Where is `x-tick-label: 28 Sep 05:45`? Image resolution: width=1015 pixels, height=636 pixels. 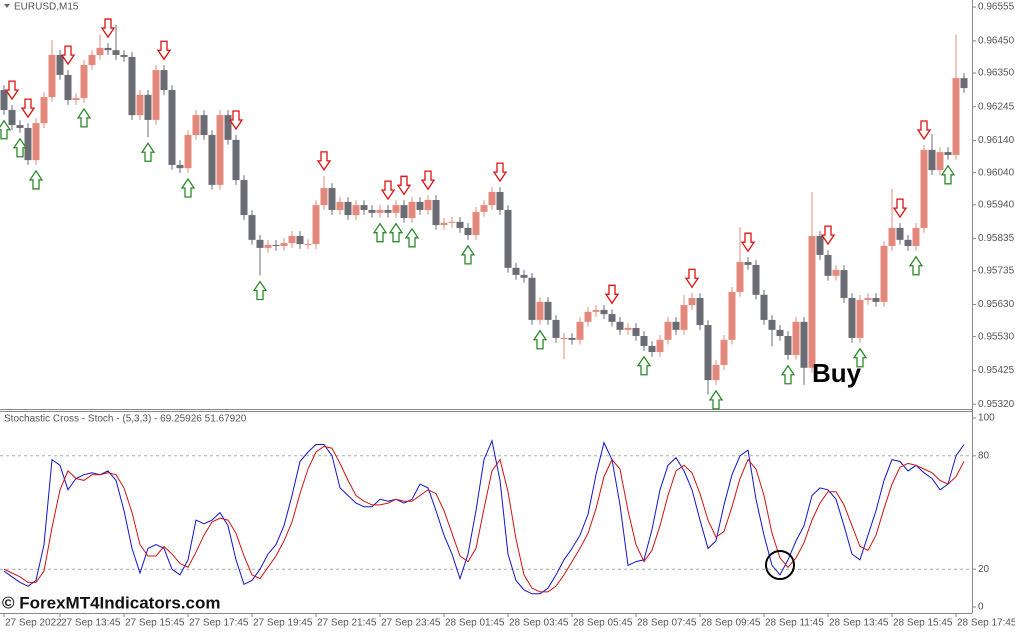
x-tick-label: 28 Sep 05:45 is located at coordinates (603, 623).